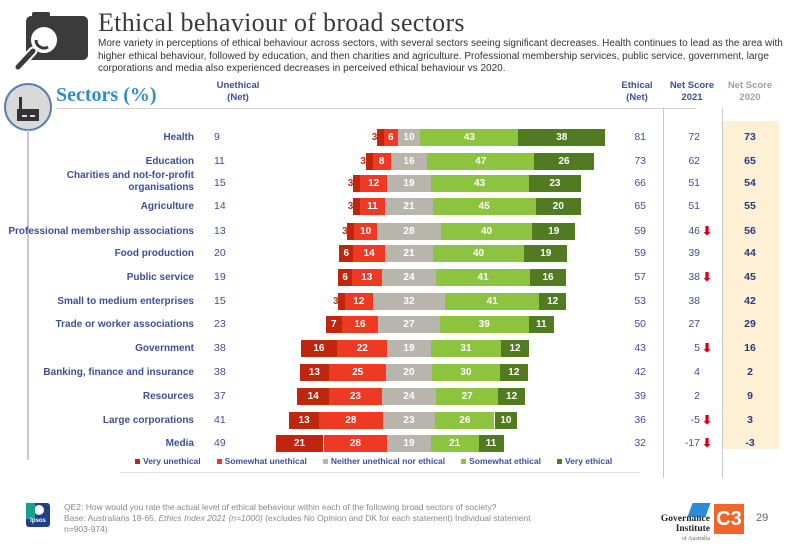 The height and width of the screenshot is (548, 791). What do you see at coordinates (346, 253) in the screenshot?
I see `bar-segment-very-unethical: 6` at bounding box center [346, 253].